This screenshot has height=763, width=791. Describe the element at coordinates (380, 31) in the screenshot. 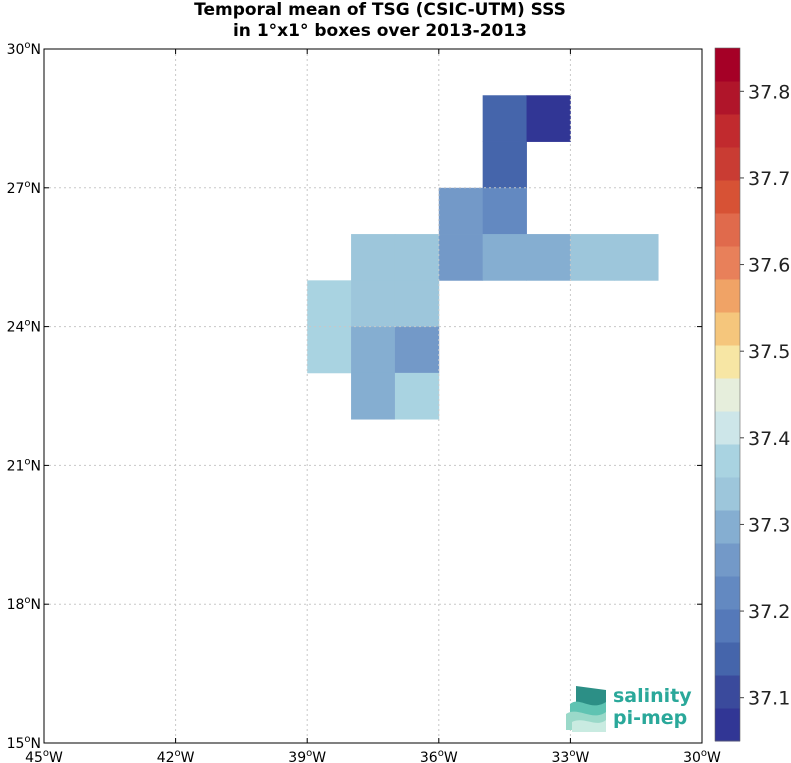

I see `chart-title-line-2: in 1°x1° boxes over 2013-2013` at that location.